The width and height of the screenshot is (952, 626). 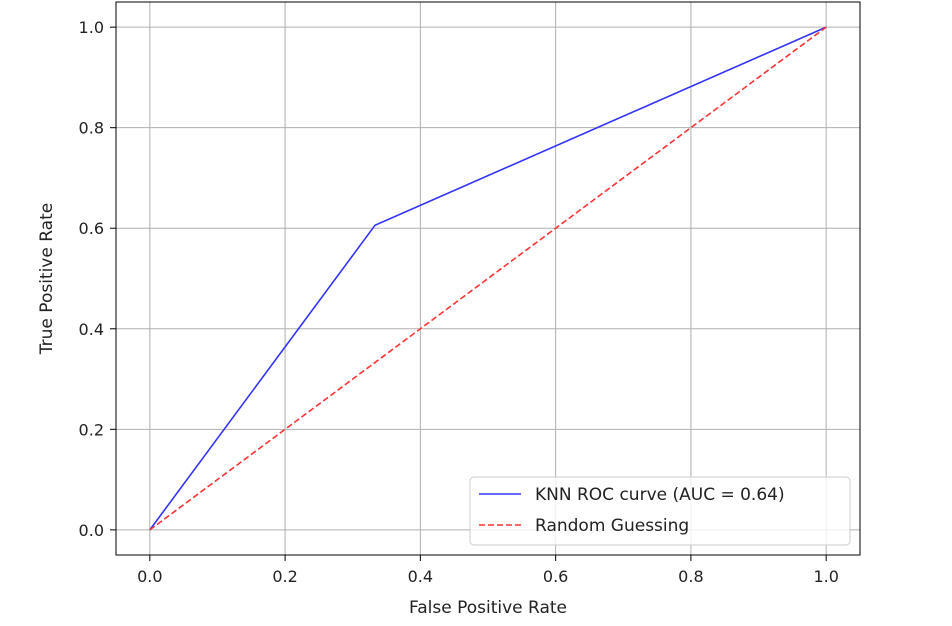 What do you see at coordinates (555, 576) in the screenshot?
I see `x-tick-label: 0.6` at bounding box center [555, 576].